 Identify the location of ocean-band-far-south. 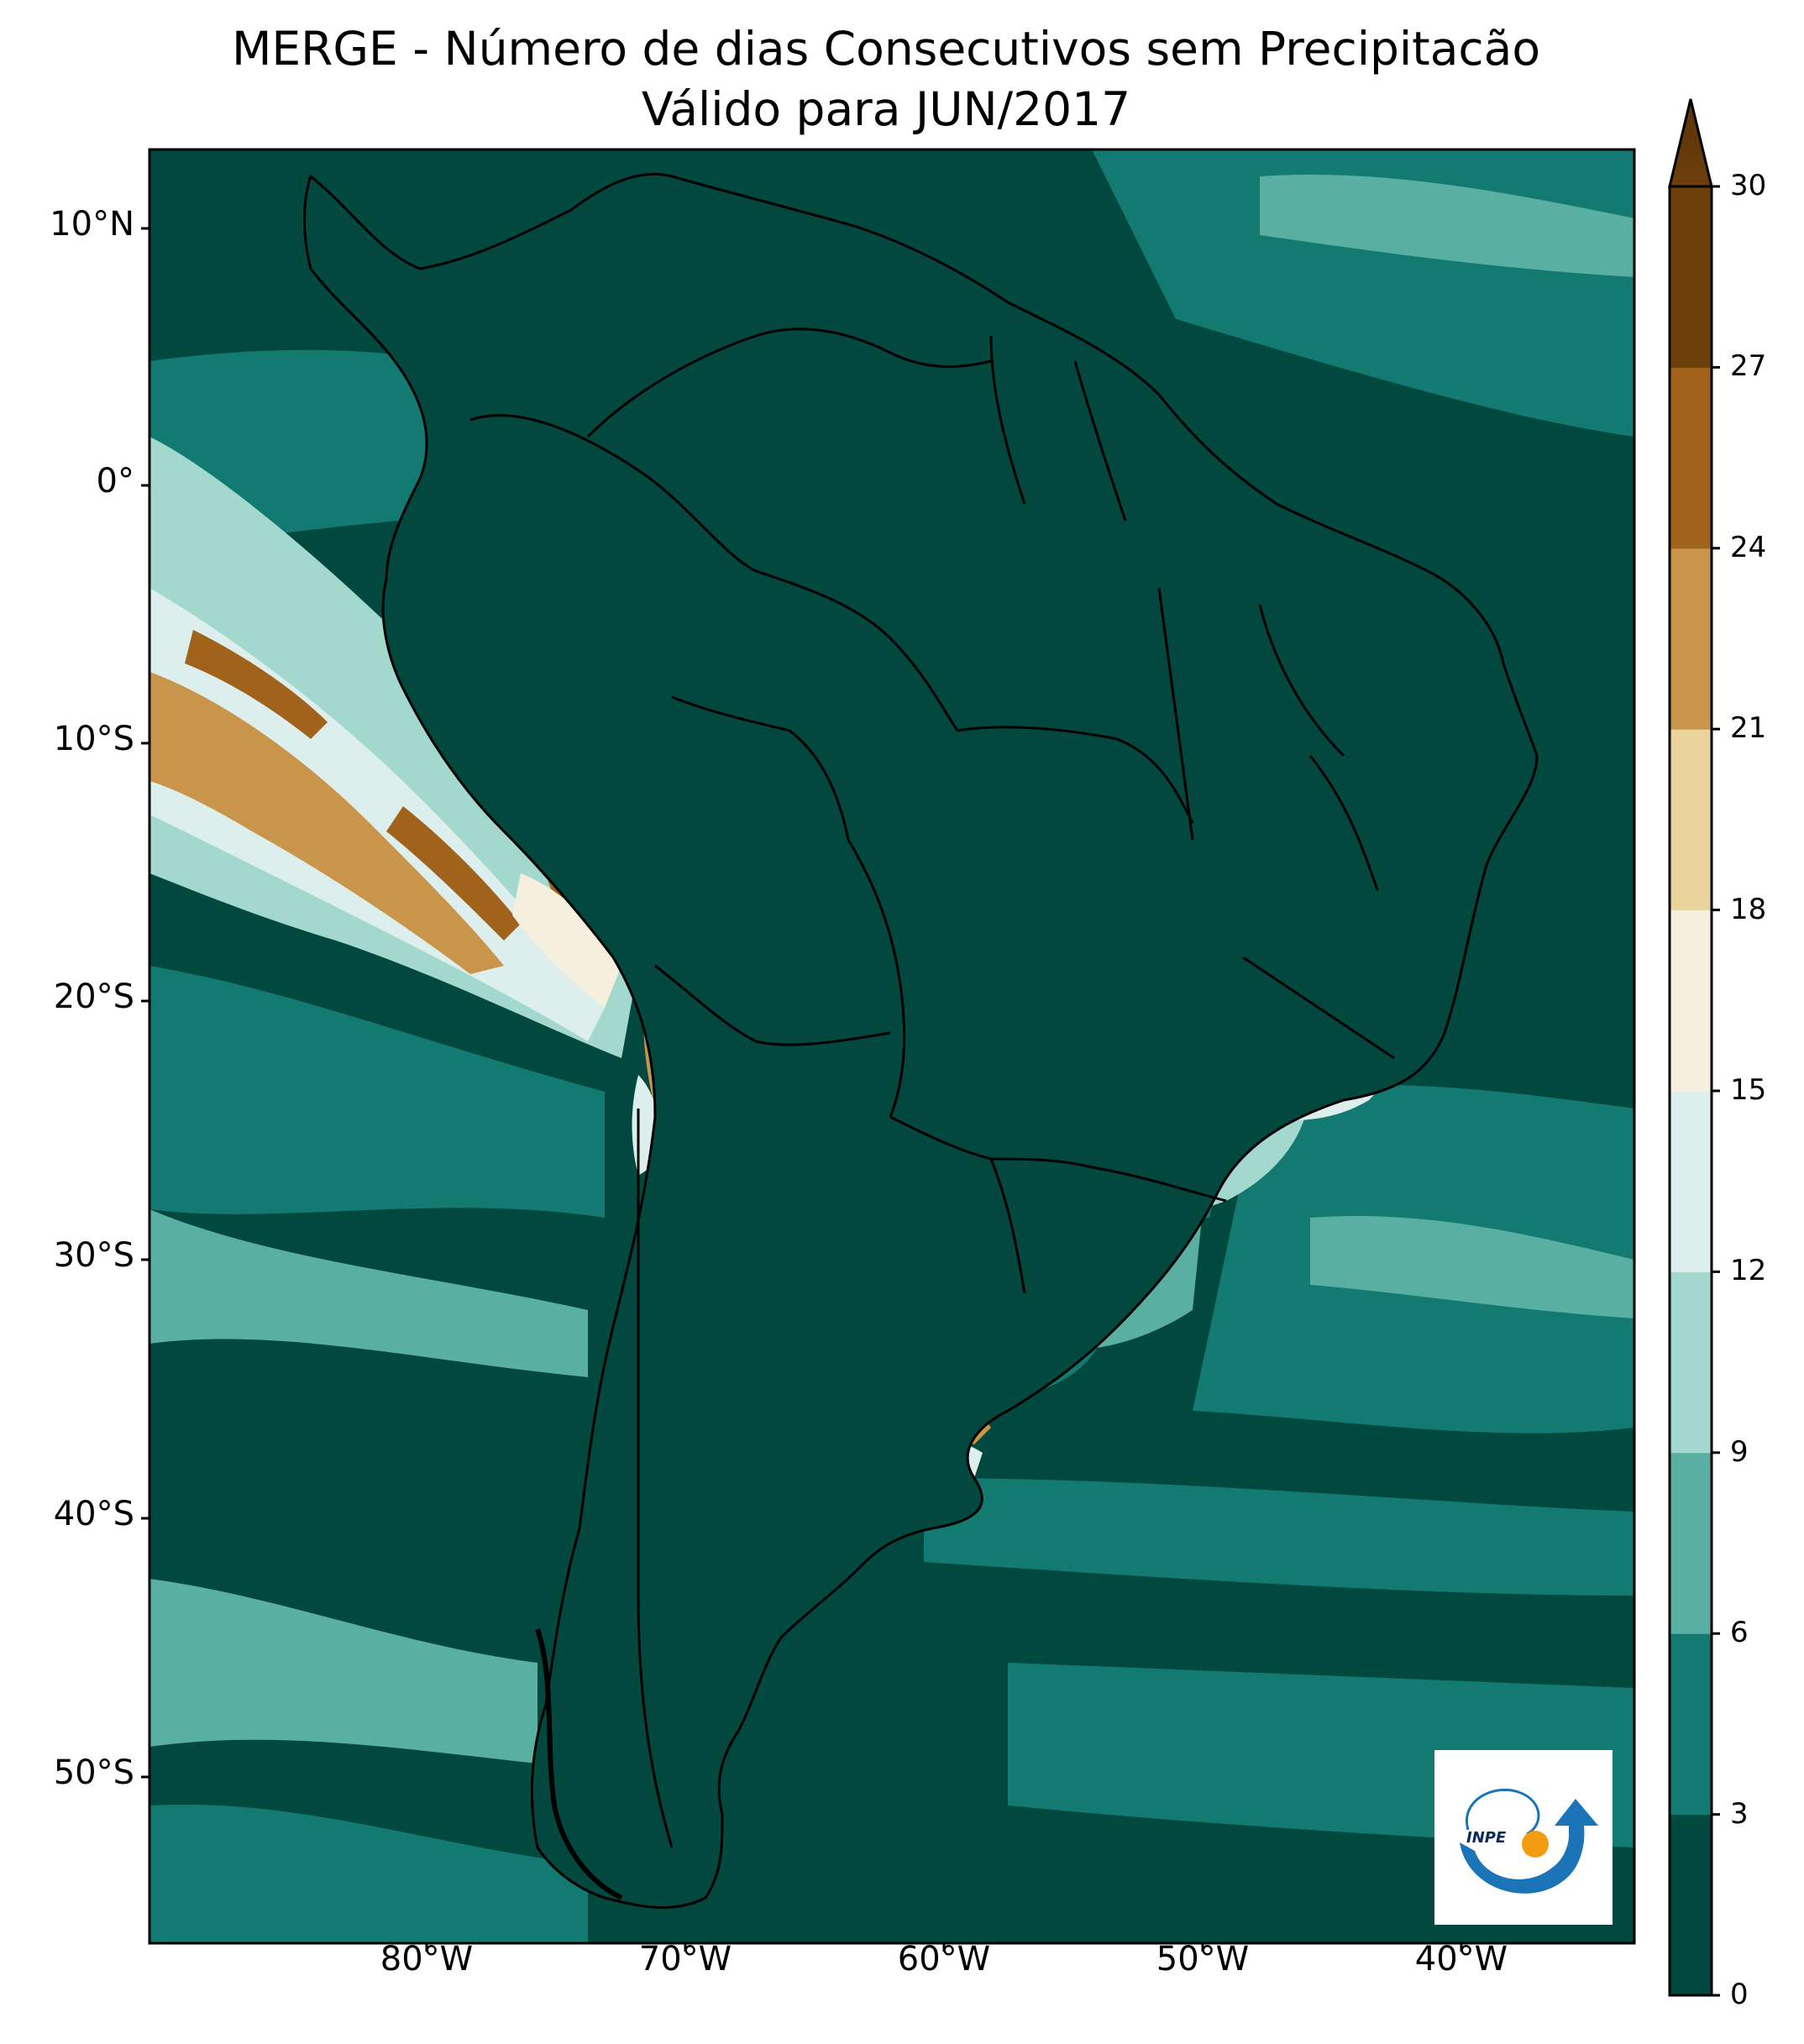
(368, 1873).